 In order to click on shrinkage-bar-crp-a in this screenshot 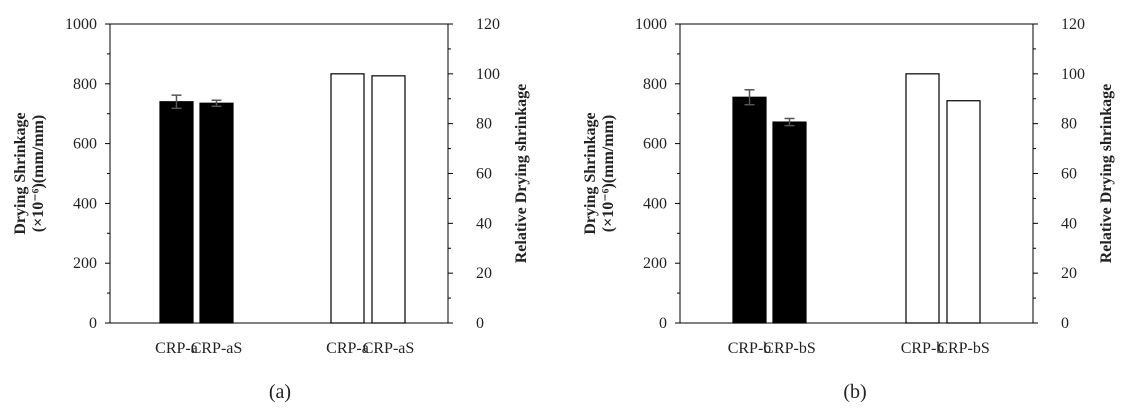, I will do `click(176, 212)`.